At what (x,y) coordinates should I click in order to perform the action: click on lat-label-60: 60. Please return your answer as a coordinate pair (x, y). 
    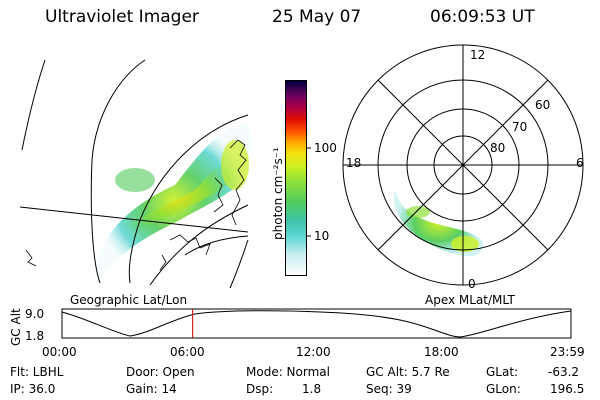
    Looking at the image, I should click on (543, 105).